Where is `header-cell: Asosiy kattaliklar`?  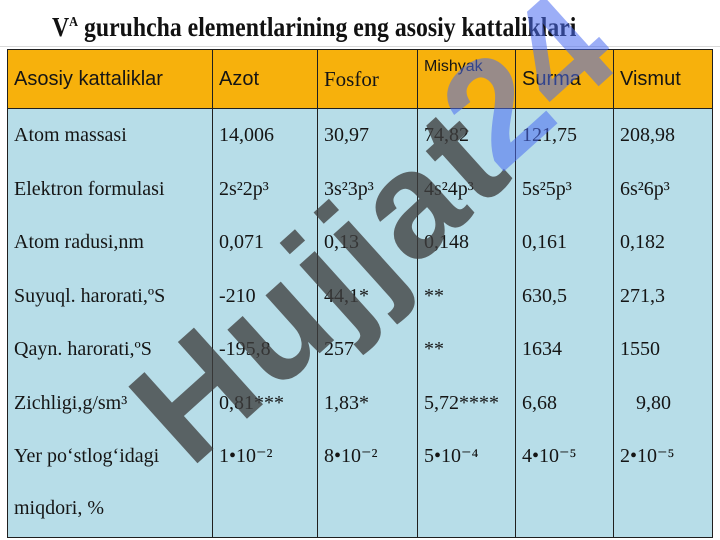
header-cell: Asosiy kattaliklar is located at coordinates (110, 79).